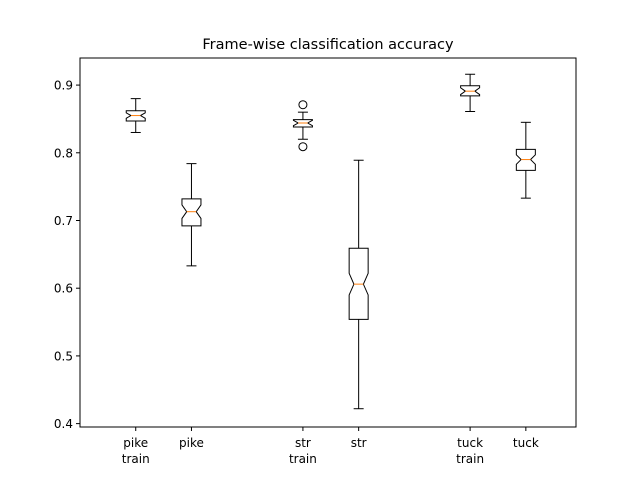 This screenshot has height=485, width=640. What do you see at coordinates (328, 45) in the screenshot?
I see `chart-title: Frame-wise classification accuracy` at bounding box center [328, 45].